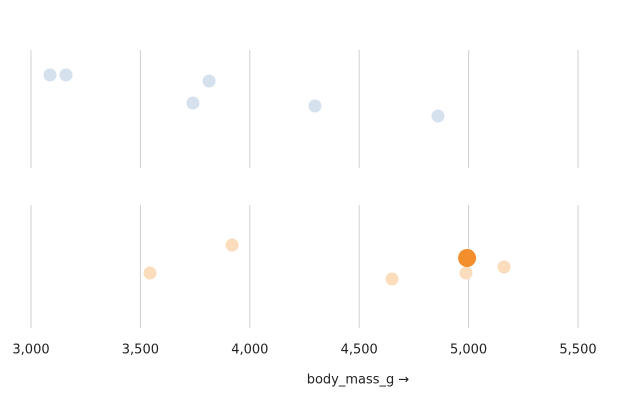 This screenshot has height=400, width=640. What do you see at coordinates (359, 350) in the screenshot?
I see `x-tick-label: 4,500` at bounding box center [359, 350].